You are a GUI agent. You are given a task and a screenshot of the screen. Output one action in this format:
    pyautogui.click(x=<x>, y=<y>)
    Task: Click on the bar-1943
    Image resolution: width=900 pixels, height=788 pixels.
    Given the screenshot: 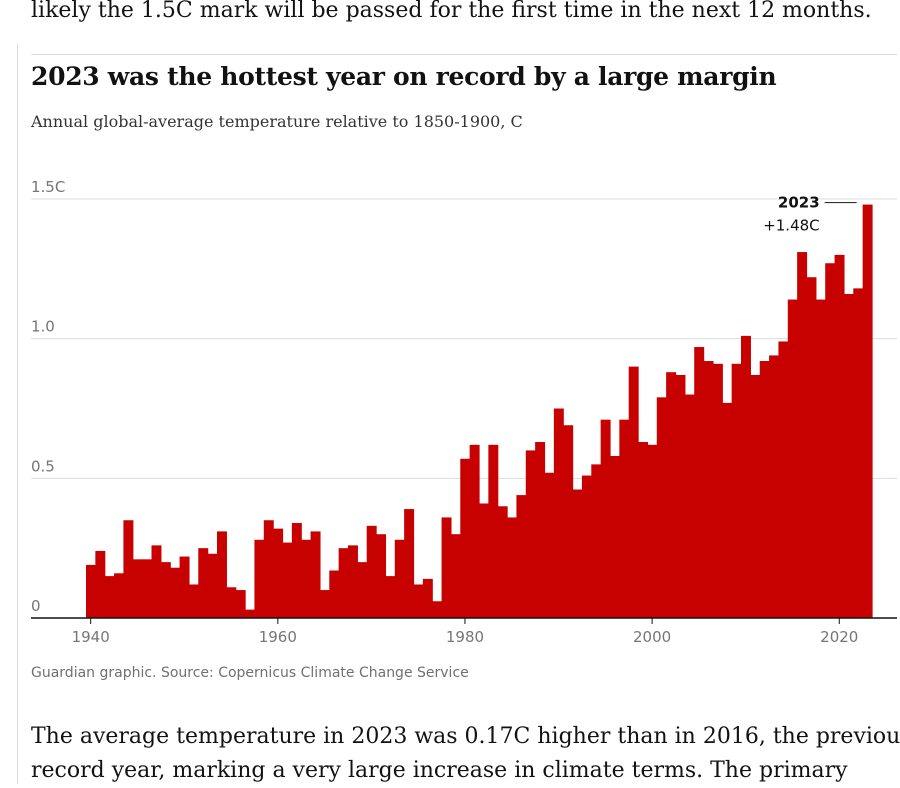 What is the action you would take?
    pyautogui.click(x=119, y=595)
    